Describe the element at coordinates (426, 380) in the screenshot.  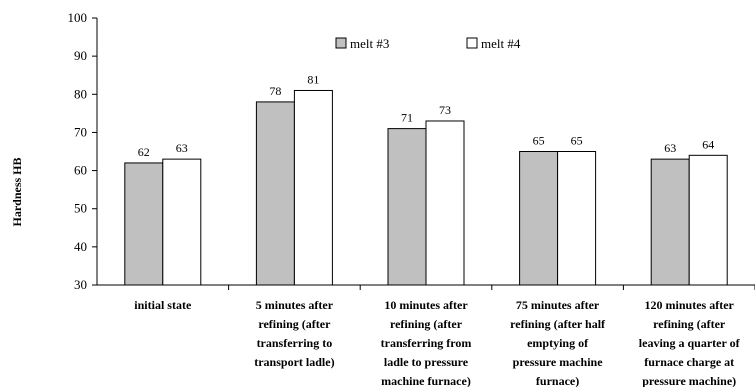
I see `x-category-label-line: machine furnace)` at that location.